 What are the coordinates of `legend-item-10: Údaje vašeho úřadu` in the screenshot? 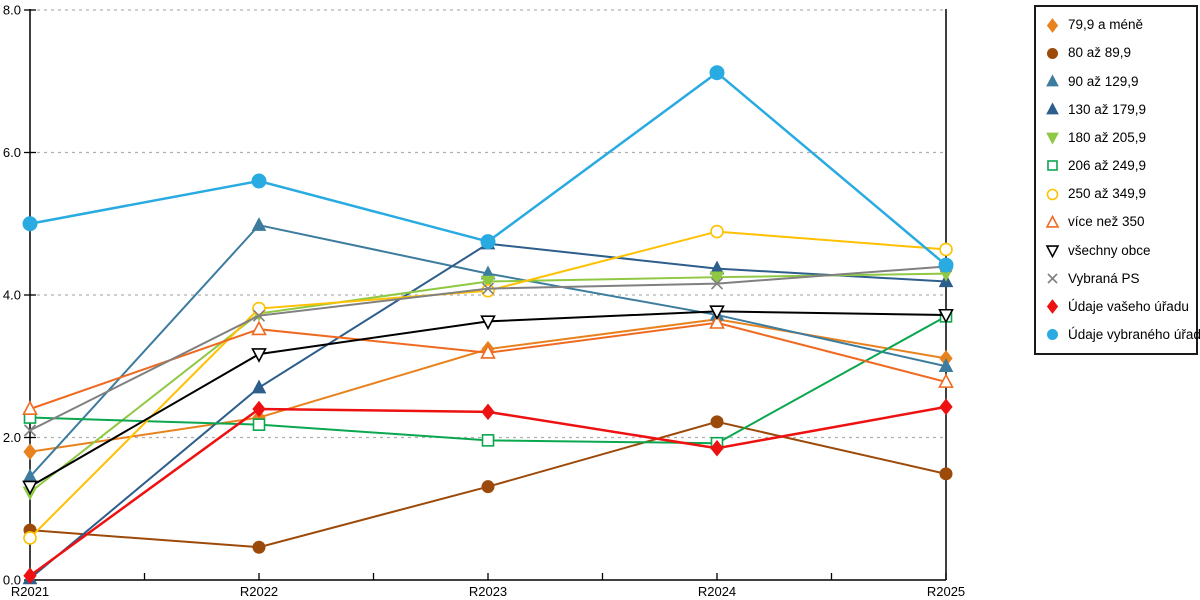 It's located at (1118, 306).